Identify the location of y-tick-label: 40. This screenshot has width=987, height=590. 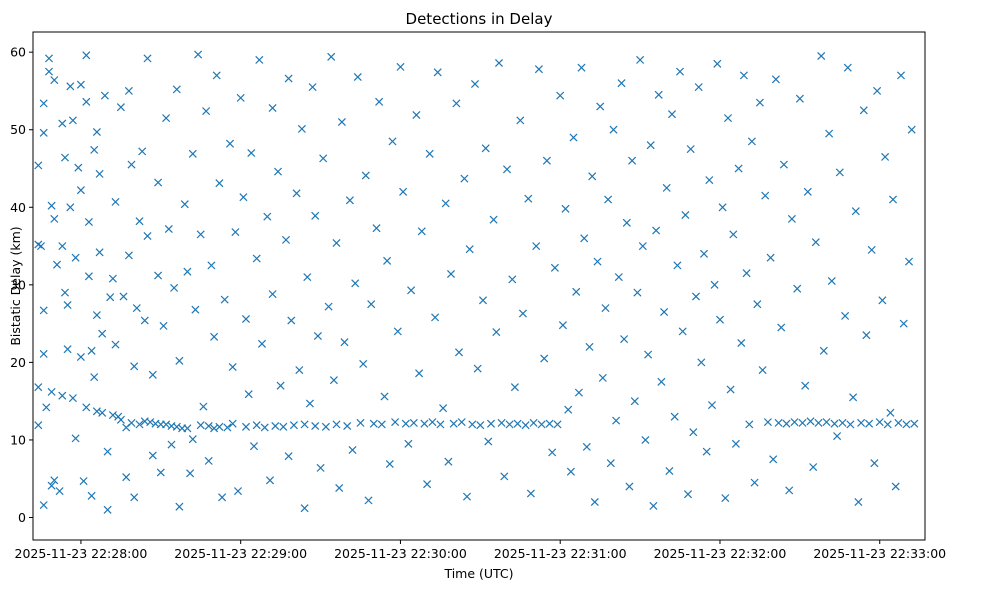
(18, 207).